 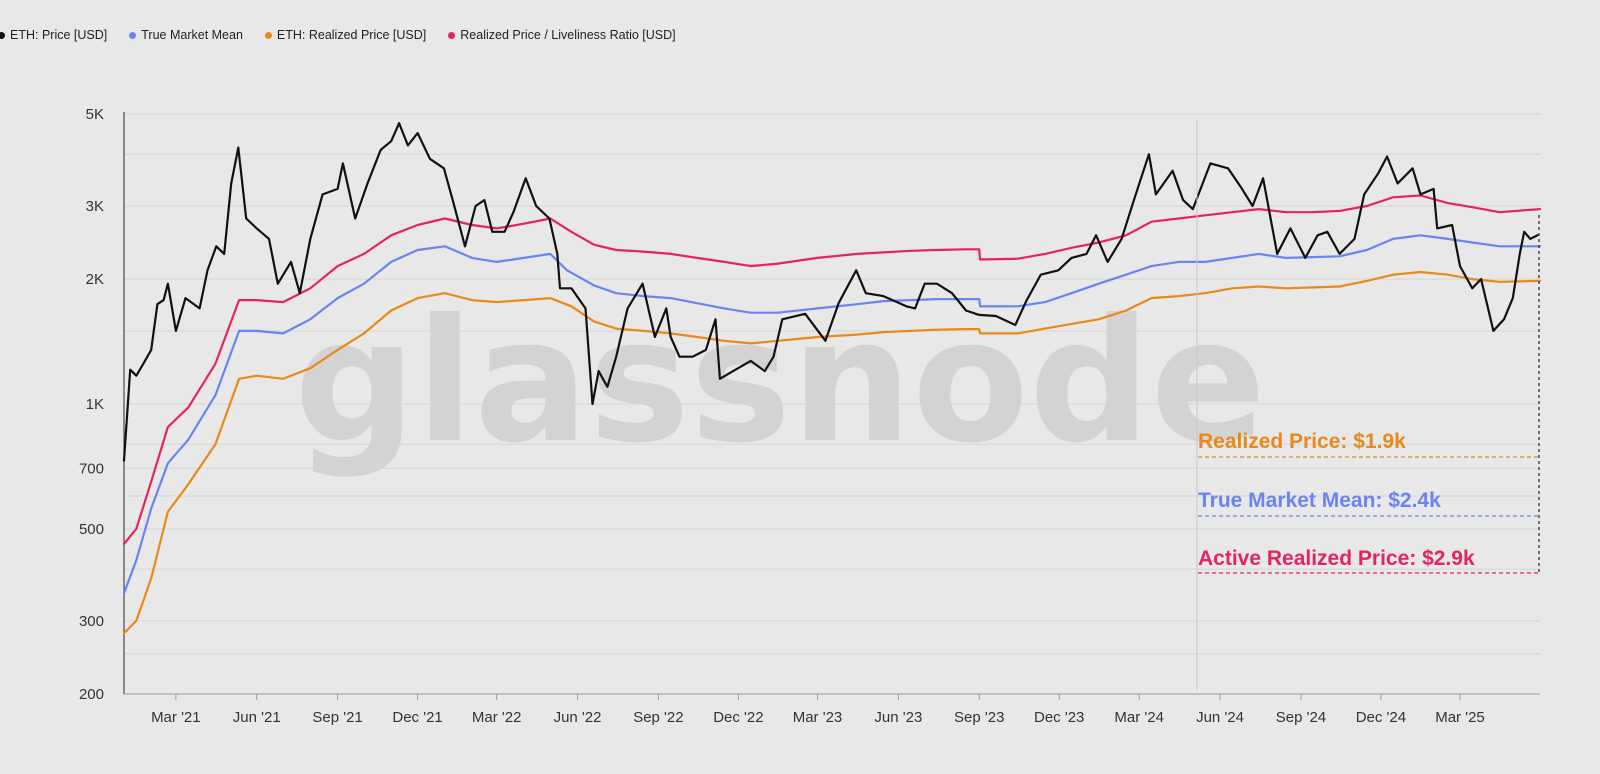 What do you see at coordinates (898, 717) in the screenshot?
I see `x-tick-label: Jun '23` at bounding box center [898, 717].